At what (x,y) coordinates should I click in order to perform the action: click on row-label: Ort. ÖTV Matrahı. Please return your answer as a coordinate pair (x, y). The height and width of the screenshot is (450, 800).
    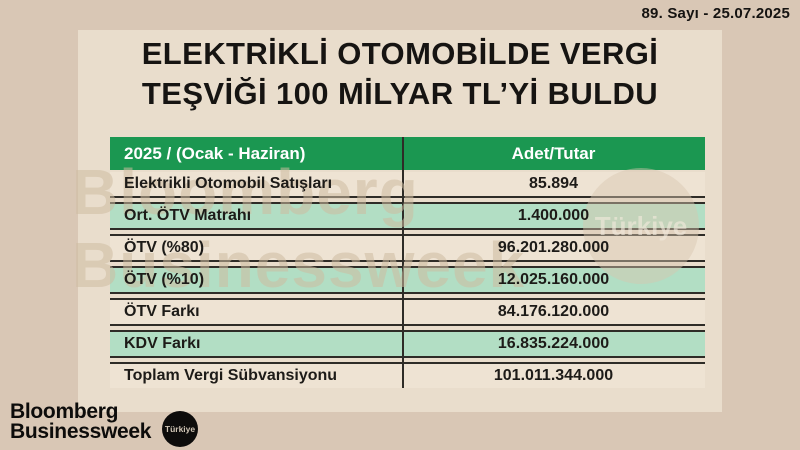
    Looking at the image, I should click on (188, 215).